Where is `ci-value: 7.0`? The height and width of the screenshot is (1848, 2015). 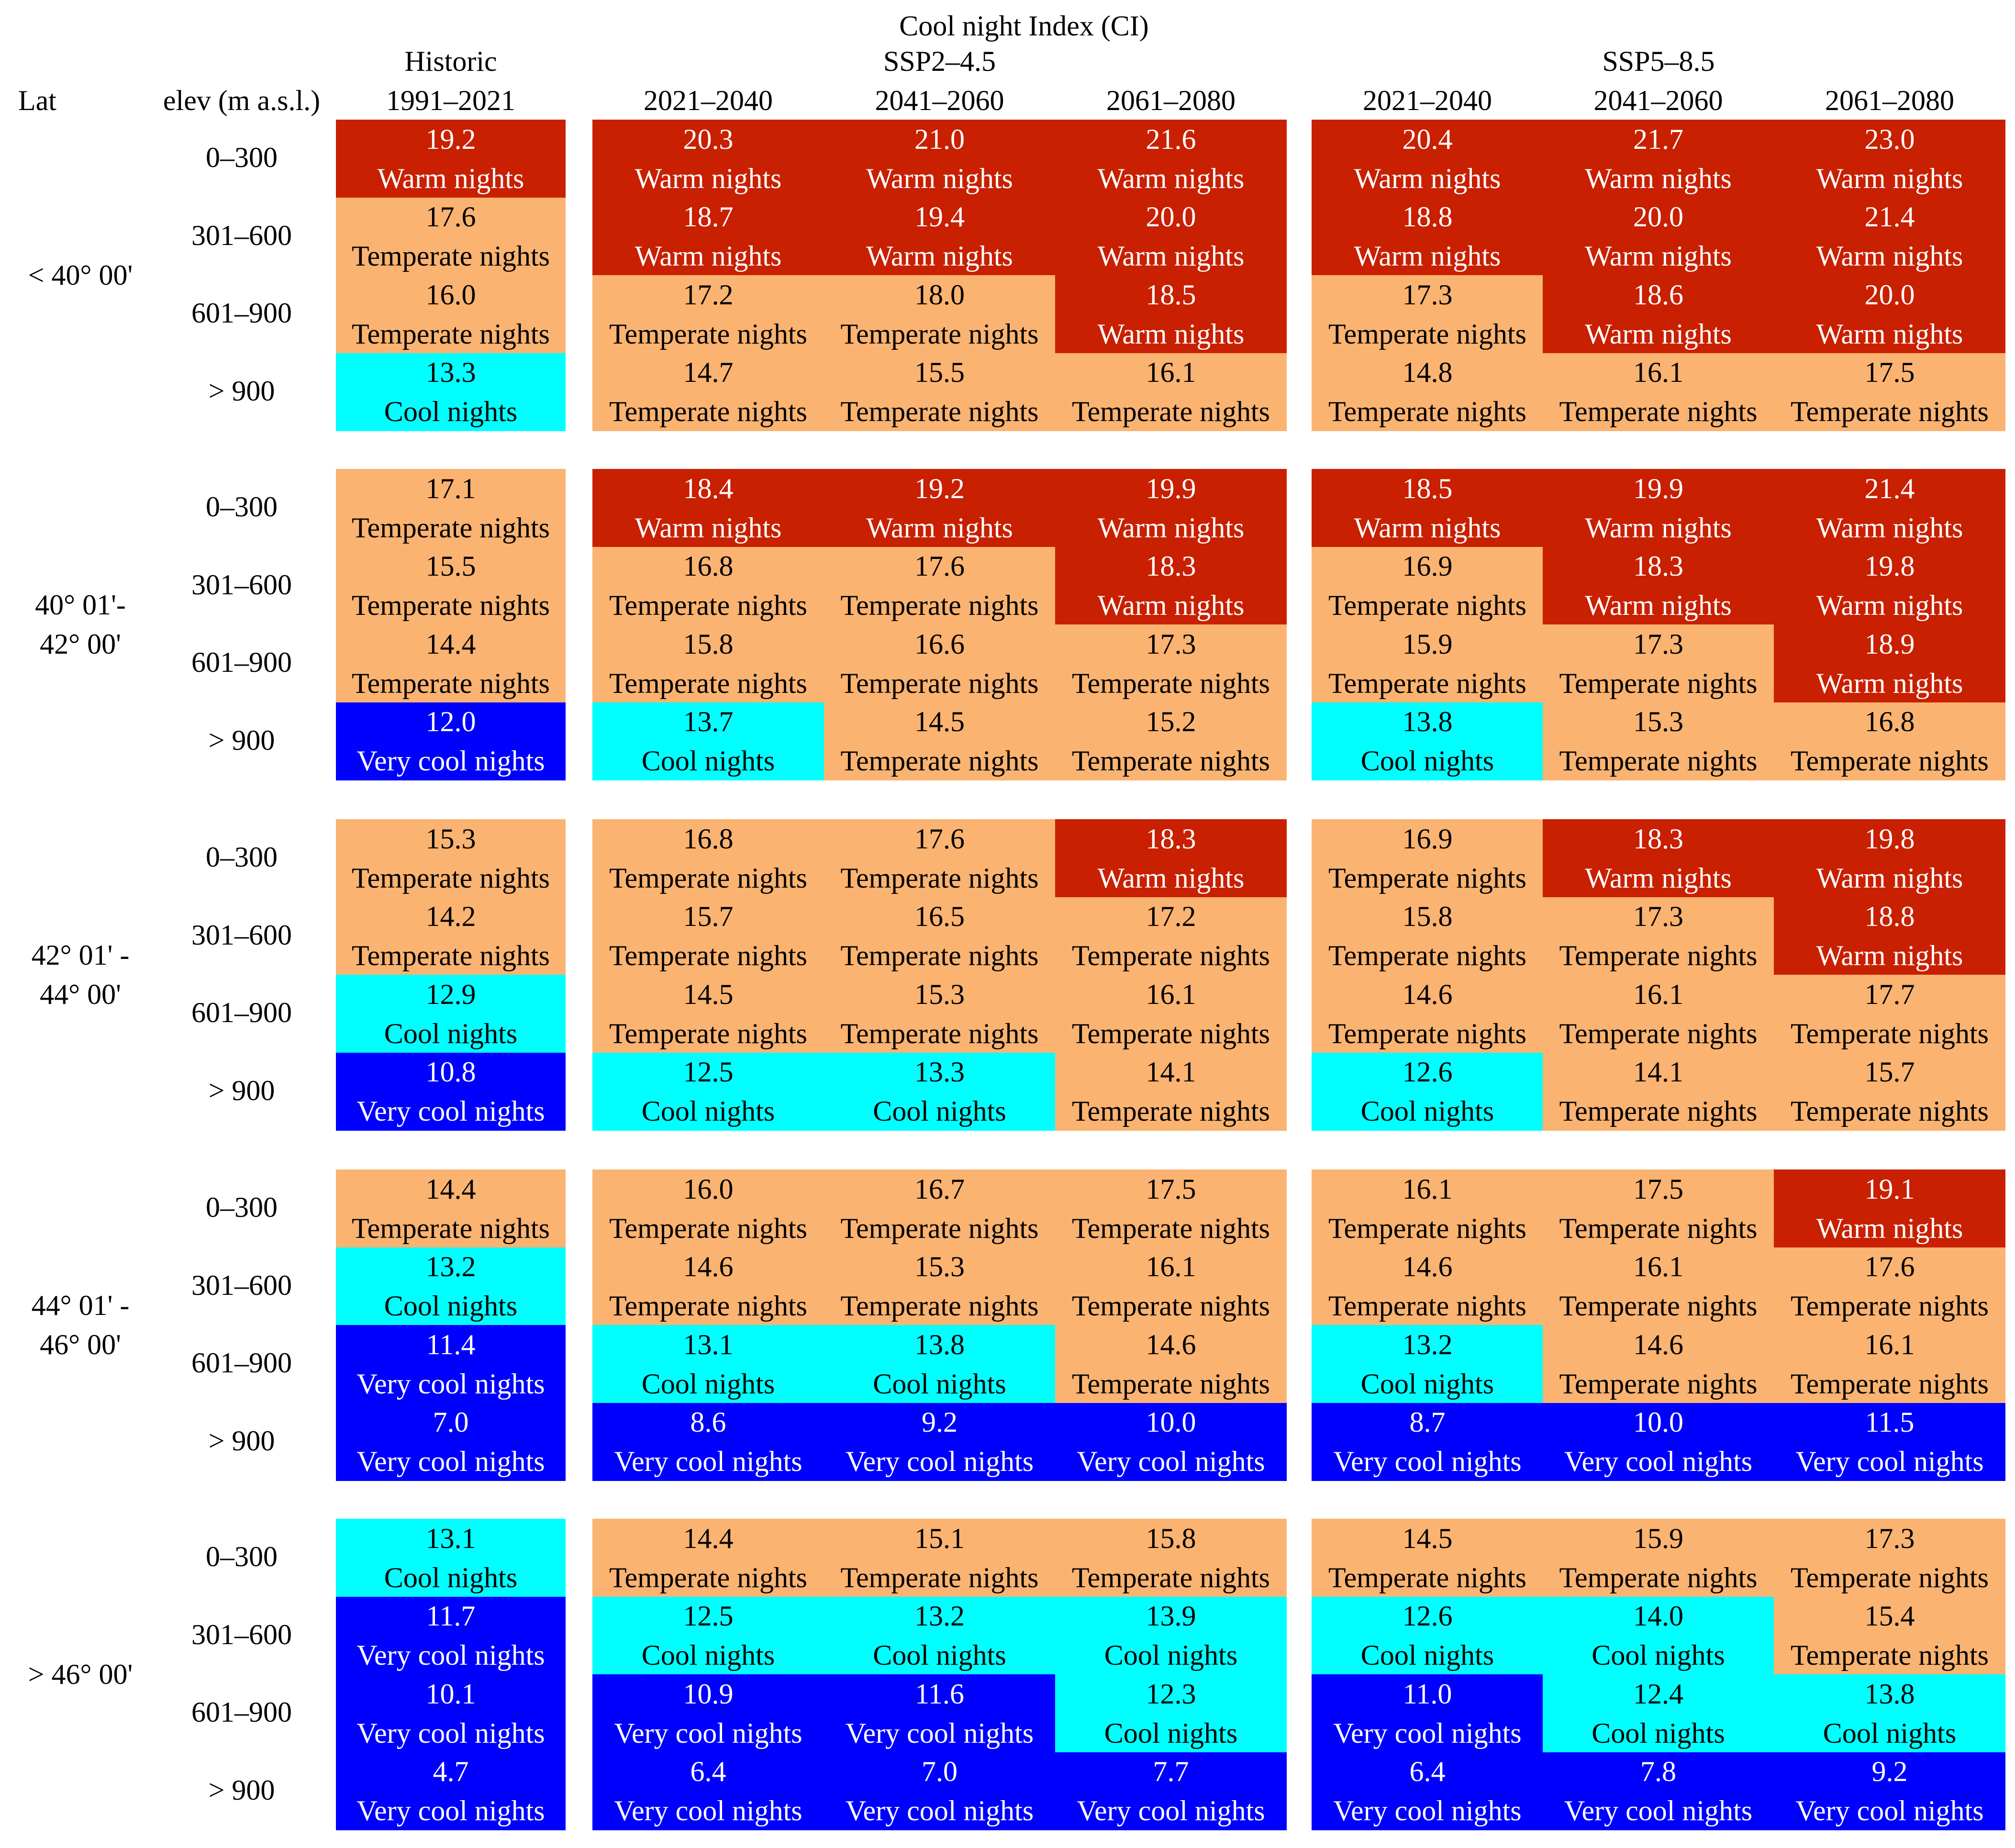
ci-value: 7.0 is located at coordinates (451, 1422).